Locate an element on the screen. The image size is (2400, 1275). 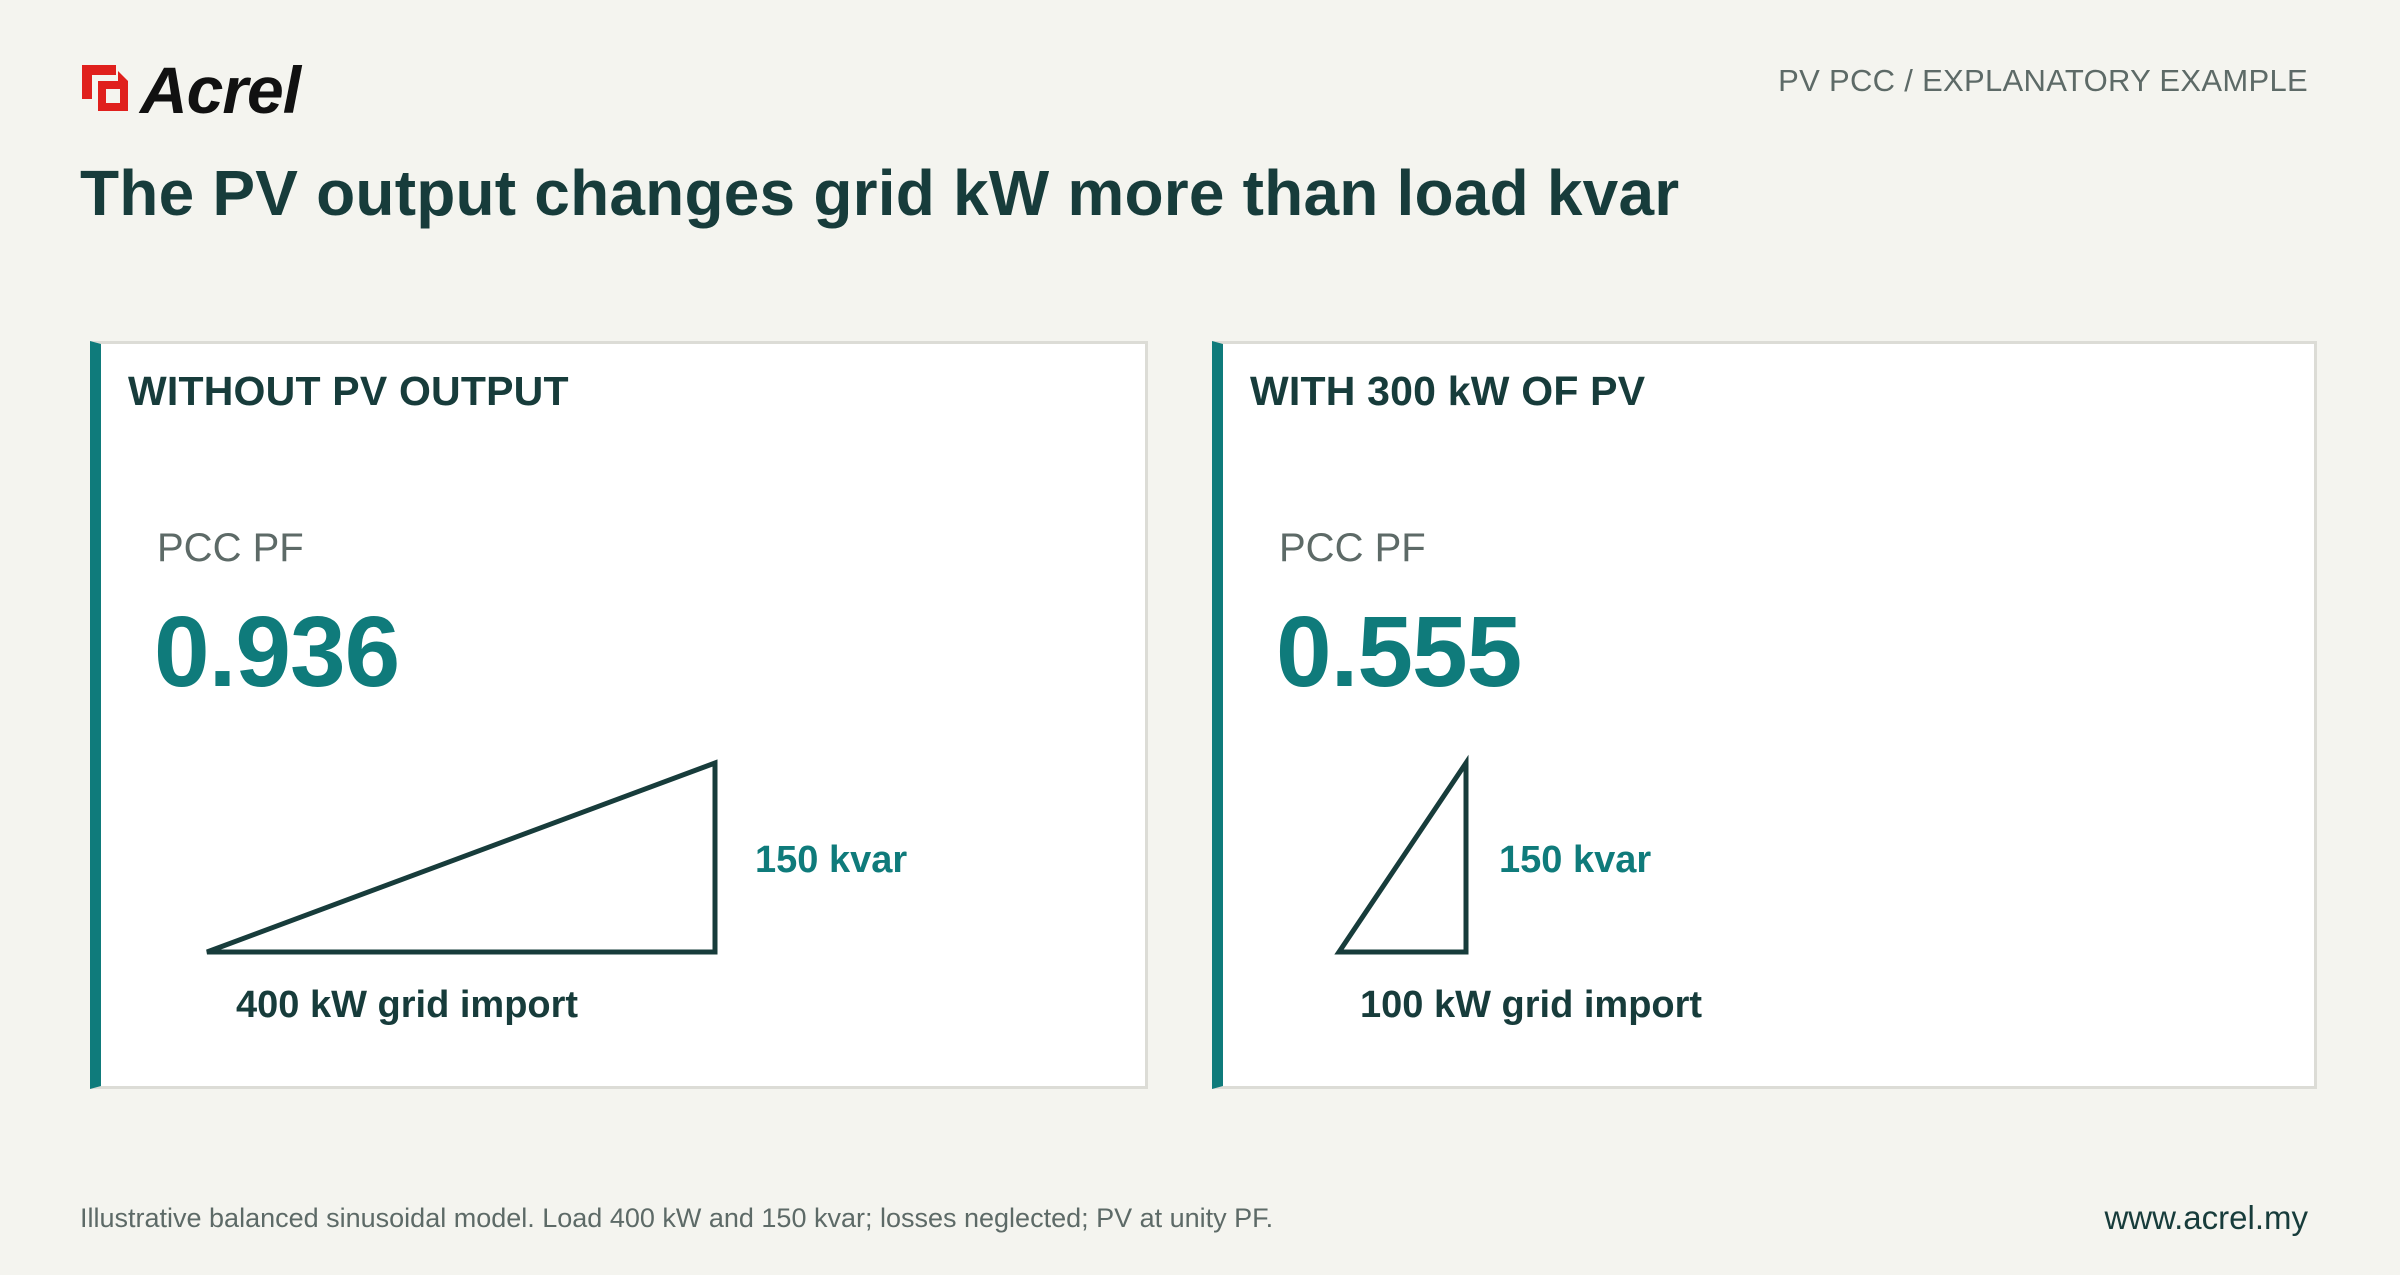
header-kicker: PV PCC / EXPLANATORY EXAMPLE is located at coordinates (2043, 80).